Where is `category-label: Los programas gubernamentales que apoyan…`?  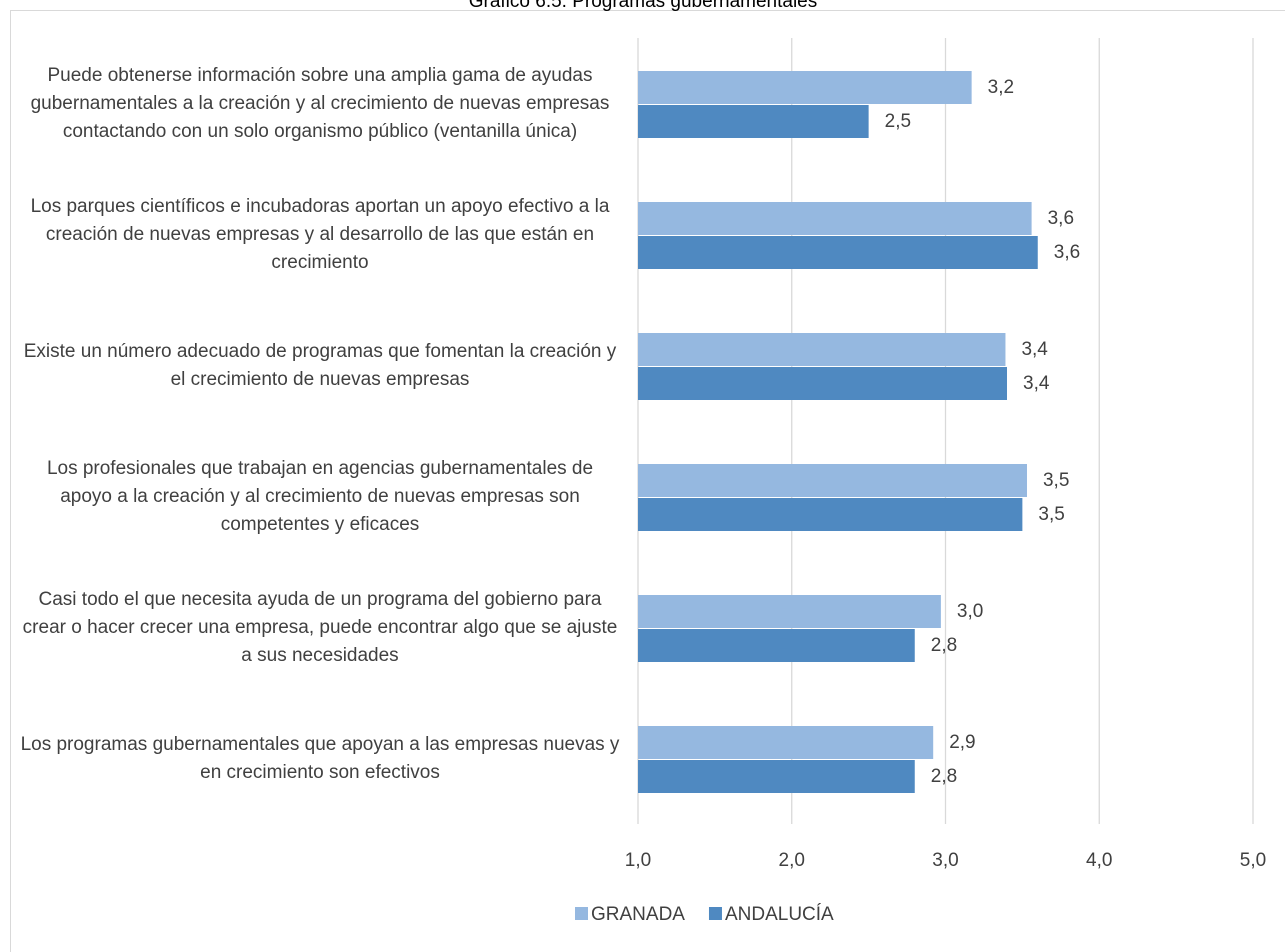 category-label: Los programas gubernamentales que apoyan… is located at coordinates (320, 758).